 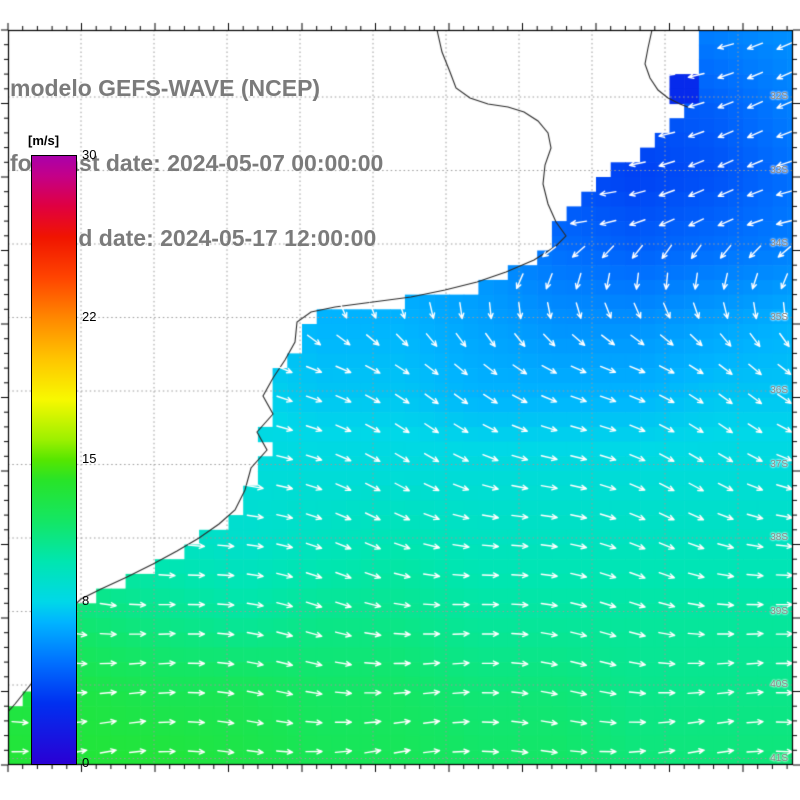 I want to click on lat-label: 33S, so click(x=779, y=170).